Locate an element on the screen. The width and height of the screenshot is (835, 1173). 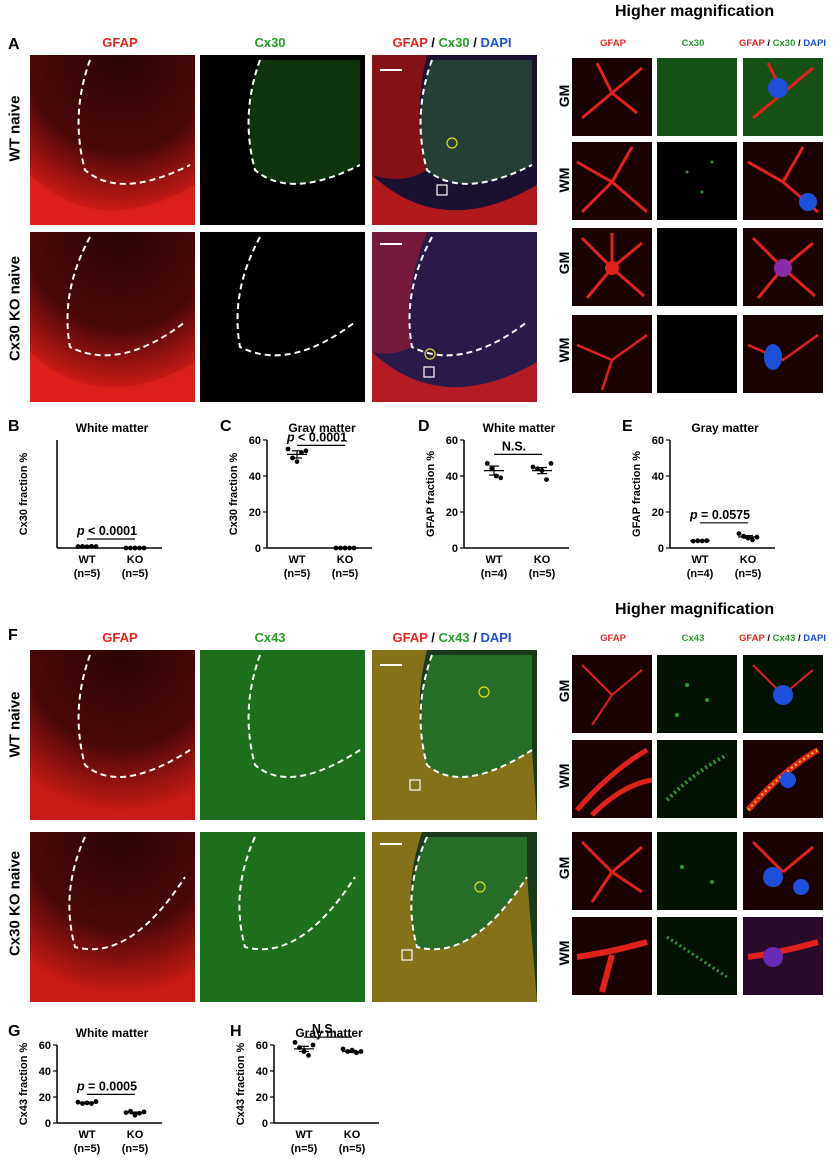
significance-text: p = 0.0005 is located at coordinates (106, 1086).